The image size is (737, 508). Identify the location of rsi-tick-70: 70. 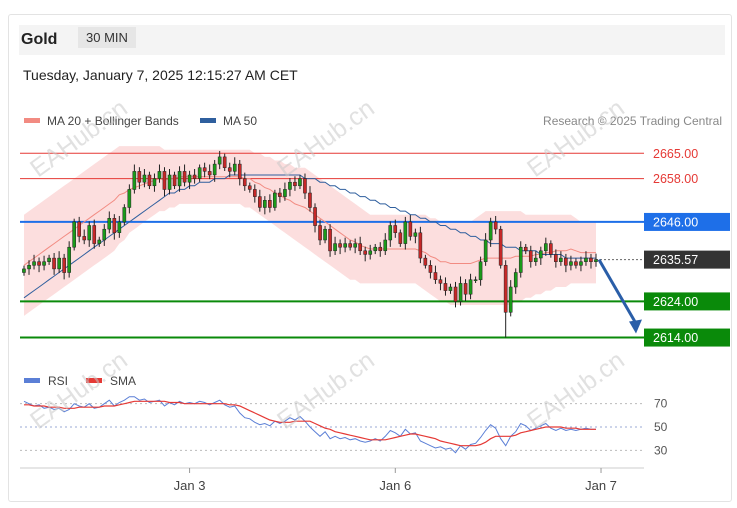
(661, 404).